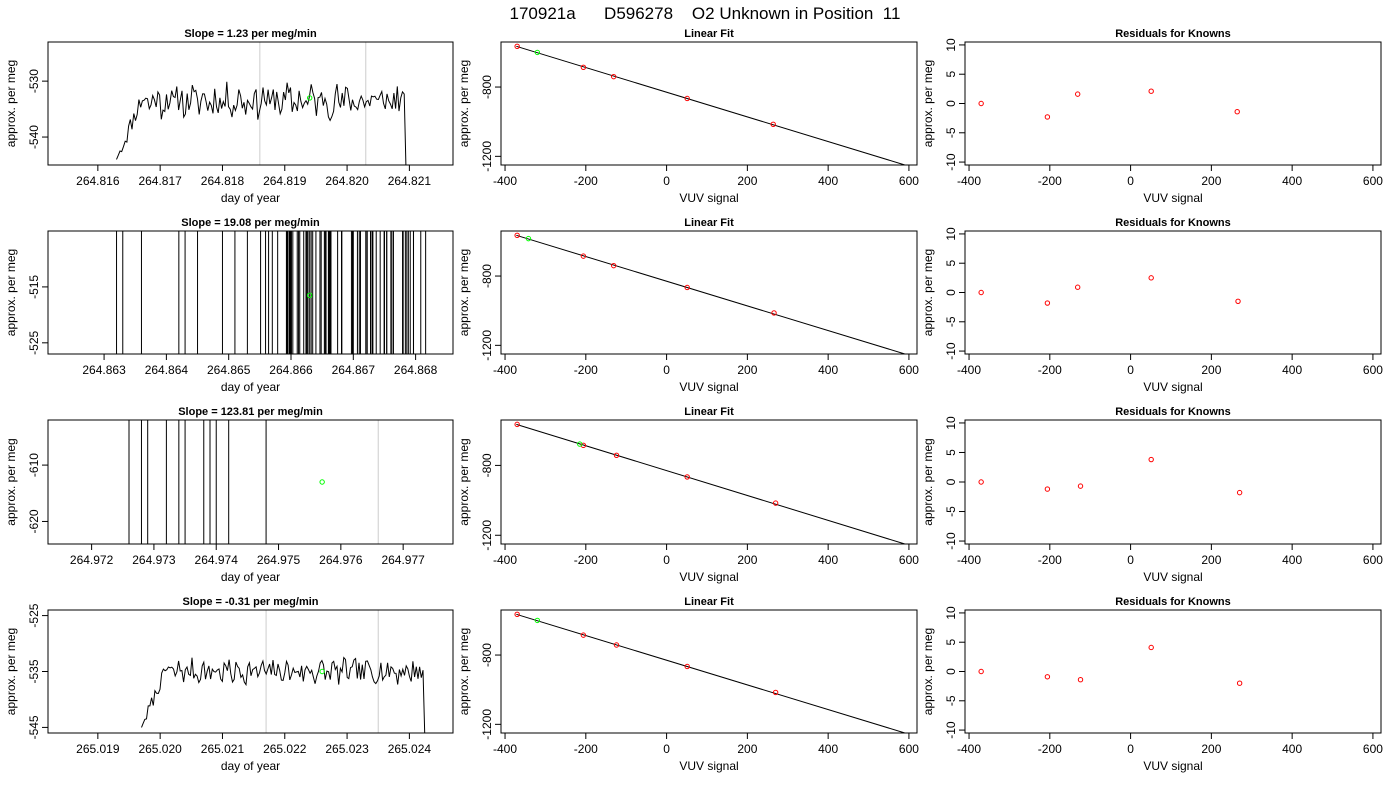 The width and height of the screenshot is (1400, 800). Describe the element at coordinates (98, 181) in the screenshot. I see `x-tick-label: 264.816` at that location.